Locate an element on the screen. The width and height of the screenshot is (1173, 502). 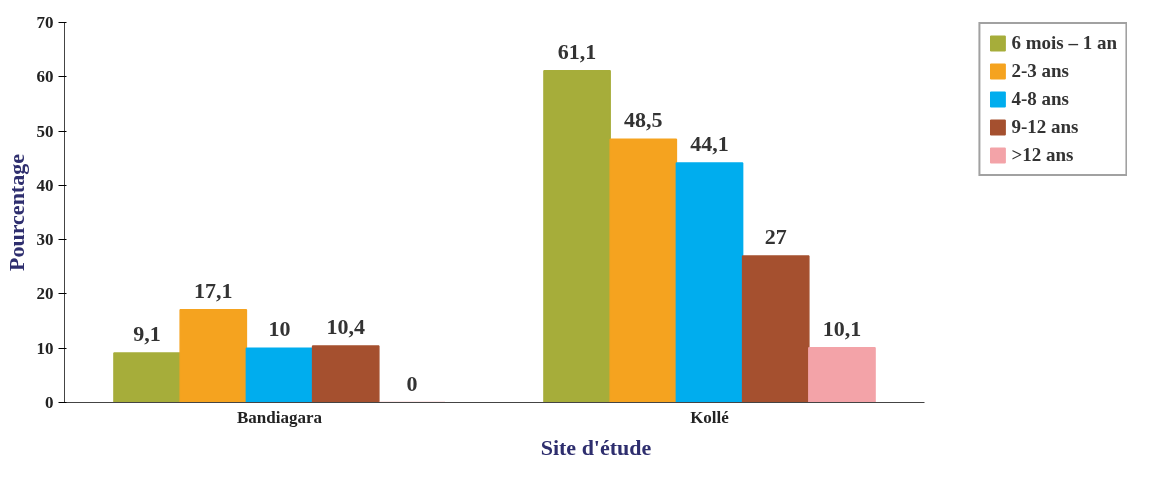
y-tick-label: 60 is located at coordinates (45, 77).